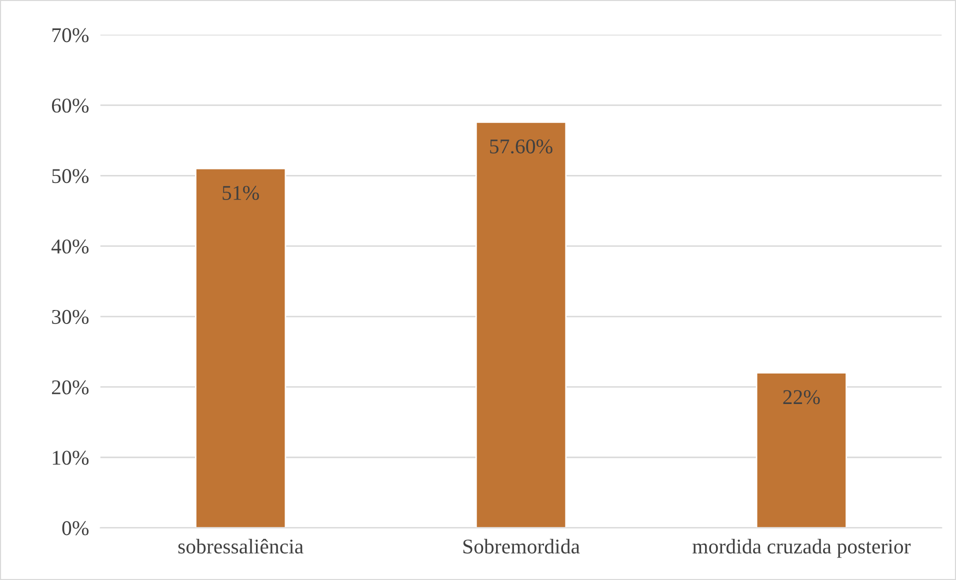 The image size is (956, 580). Describe the element at coordinates (70, 176) in the screenshot. I see `y-tick-label: 50%` at that location.